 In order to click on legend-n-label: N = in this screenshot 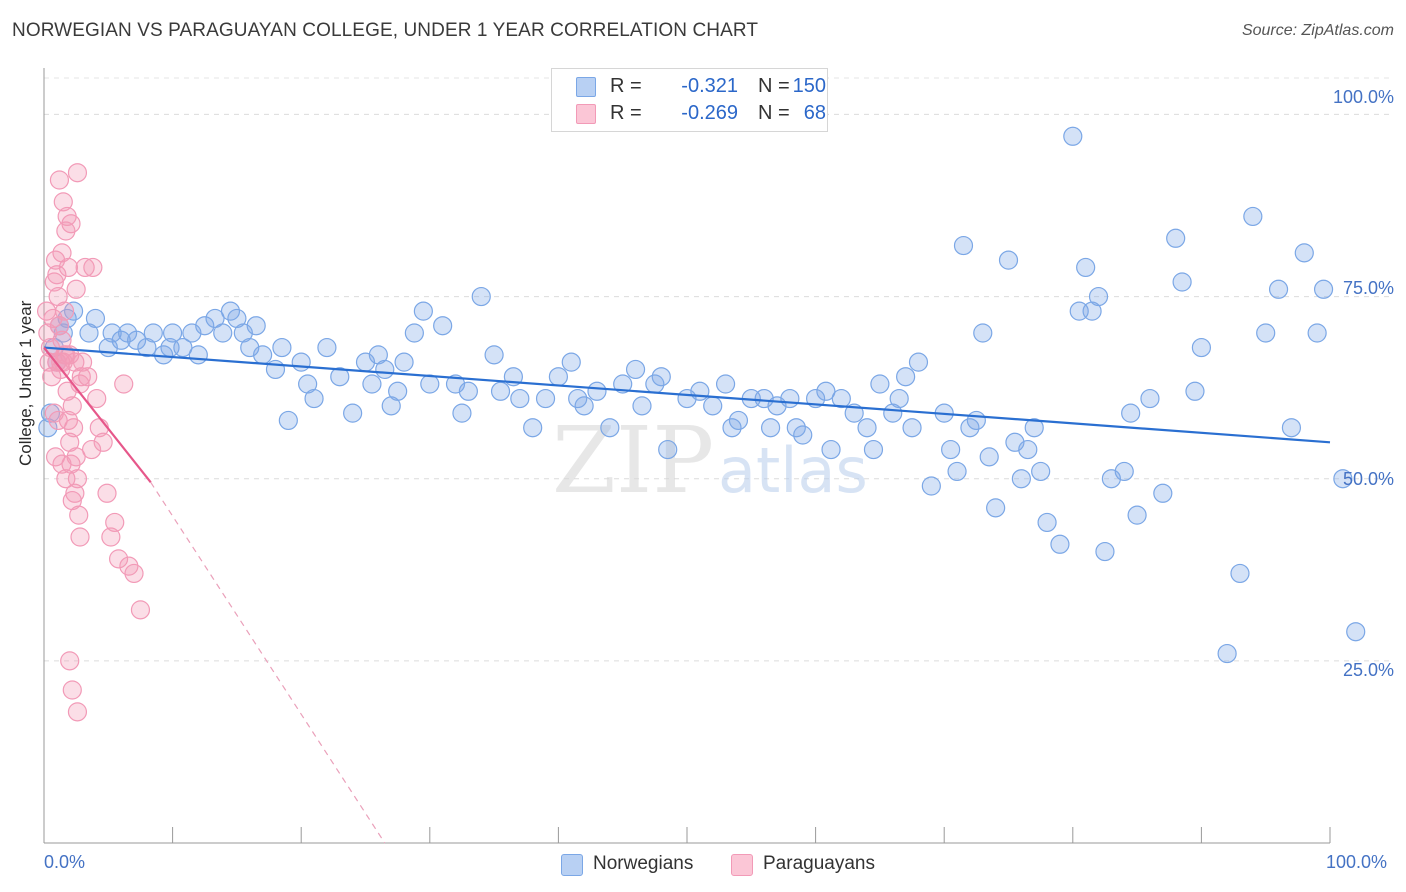, I will do `click(774, 113)`.